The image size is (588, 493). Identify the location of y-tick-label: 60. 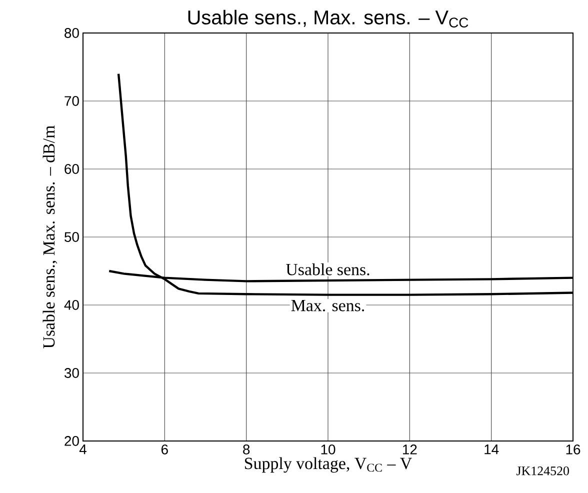
(71, 169).